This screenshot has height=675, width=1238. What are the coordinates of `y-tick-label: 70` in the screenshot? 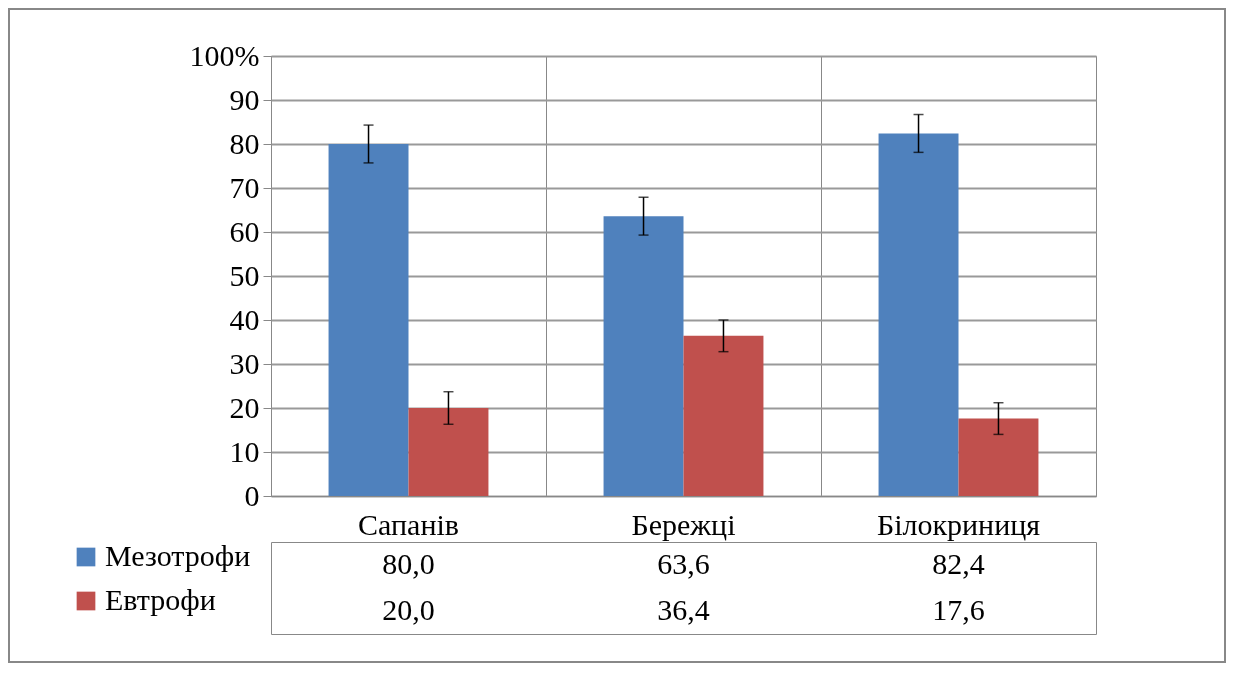 It's located at (244, 187).